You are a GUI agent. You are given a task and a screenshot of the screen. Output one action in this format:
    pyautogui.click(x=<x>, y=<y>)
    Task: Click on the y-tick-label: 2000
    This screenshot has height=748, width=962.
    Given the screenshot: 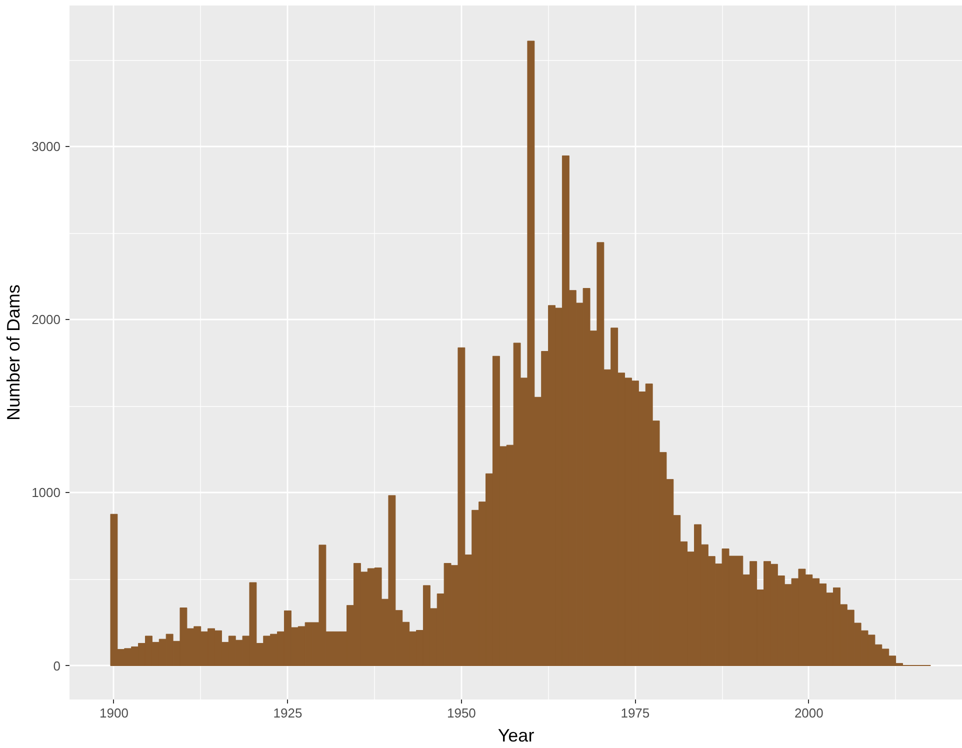 What is the action you would take?
    pyautogui.click(x=46, y=320)
    